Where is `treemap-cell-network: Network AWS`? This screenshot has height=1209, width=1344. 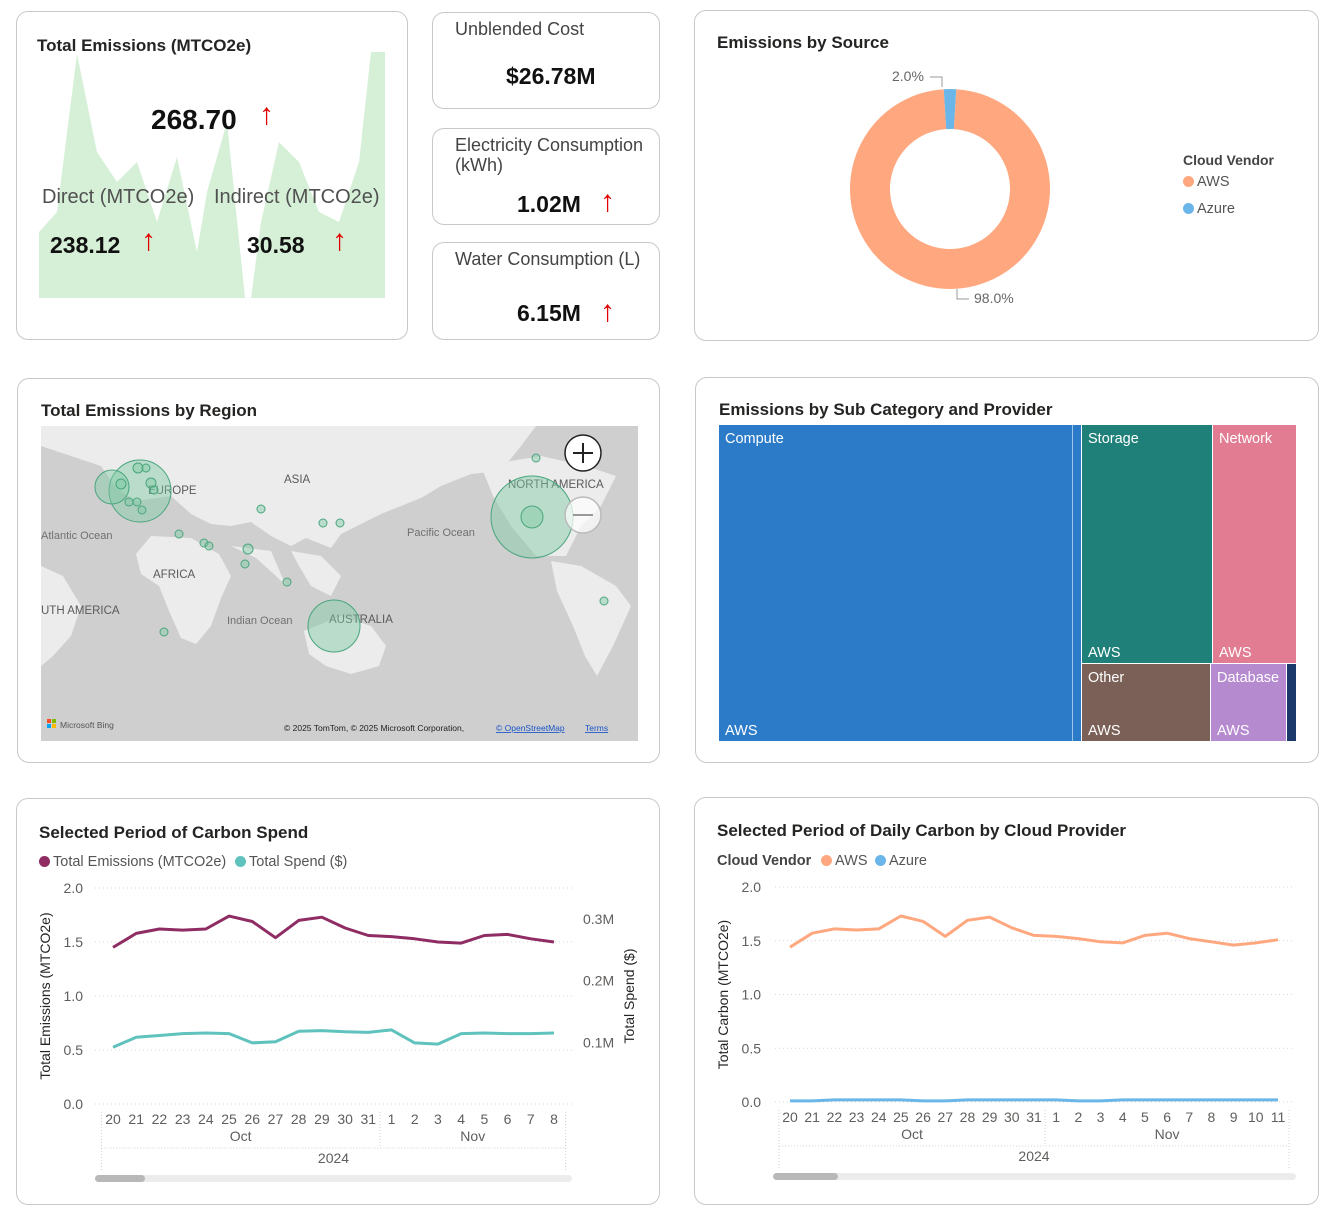 treemap-cell-network: Network AWS is located at coordinates (1254, 544).